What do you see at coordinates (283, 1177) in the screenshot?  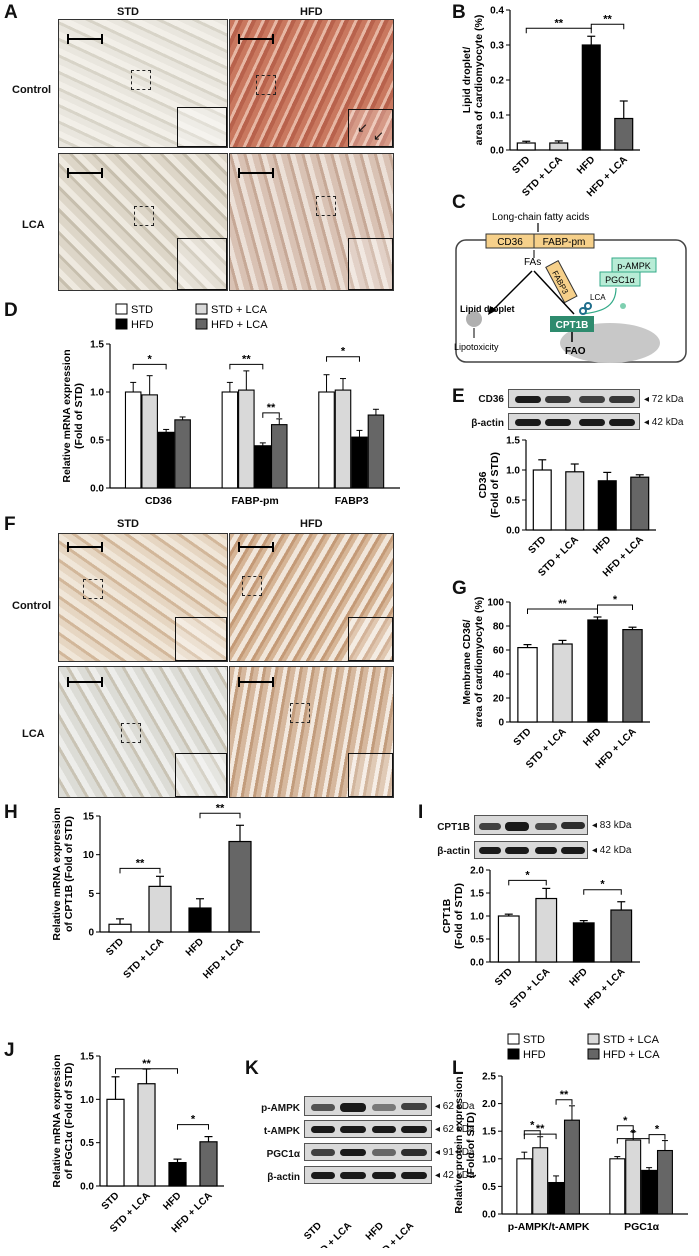 I see `blot-label-beta-actin: β-actin` at bounding box center [283, 1177].